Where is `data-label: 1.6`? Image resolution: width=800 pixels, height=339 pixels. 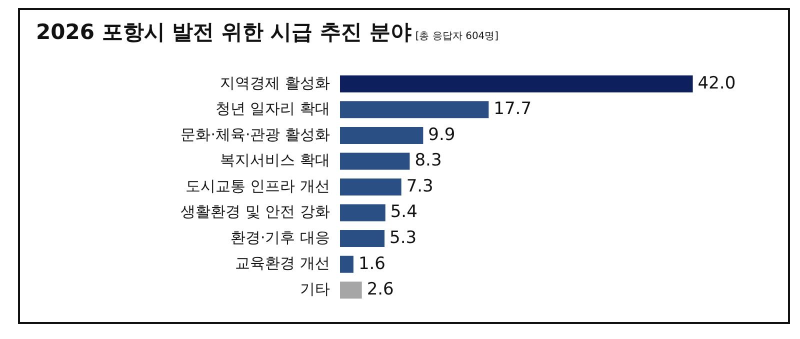
data-label: 1.6 is located at coordinates (372, 264).